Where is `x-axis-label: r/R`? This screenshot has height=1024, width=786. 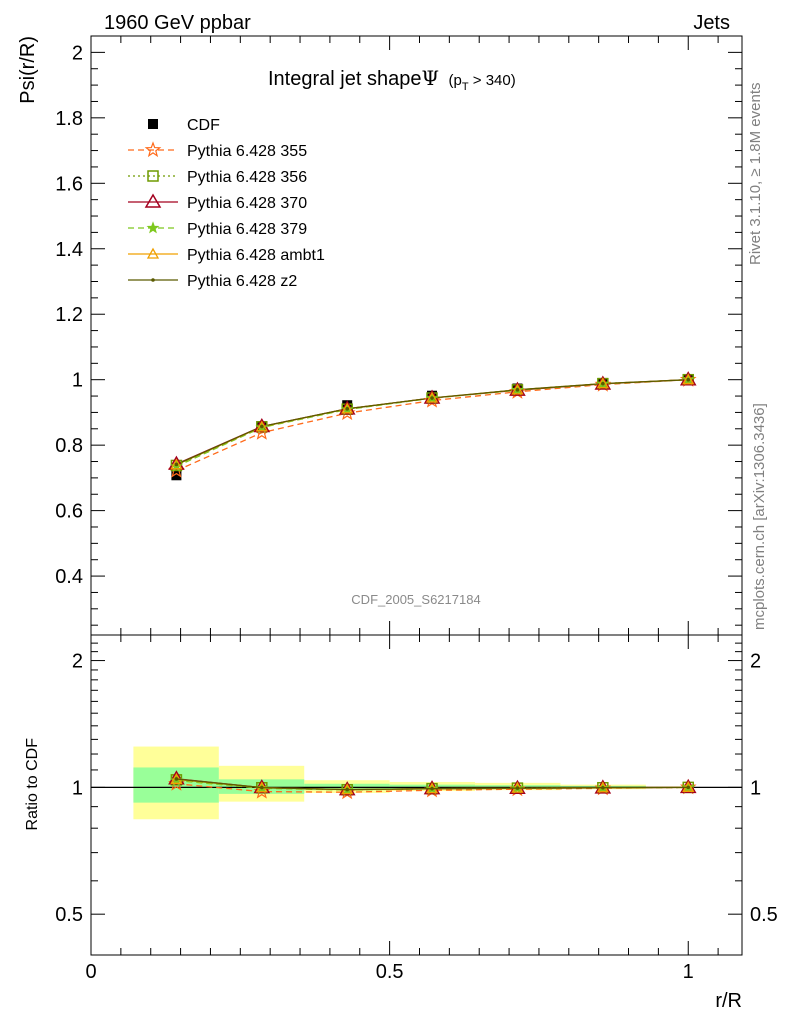
x-axis-label: r/R is located at coordinates (728, 1001).